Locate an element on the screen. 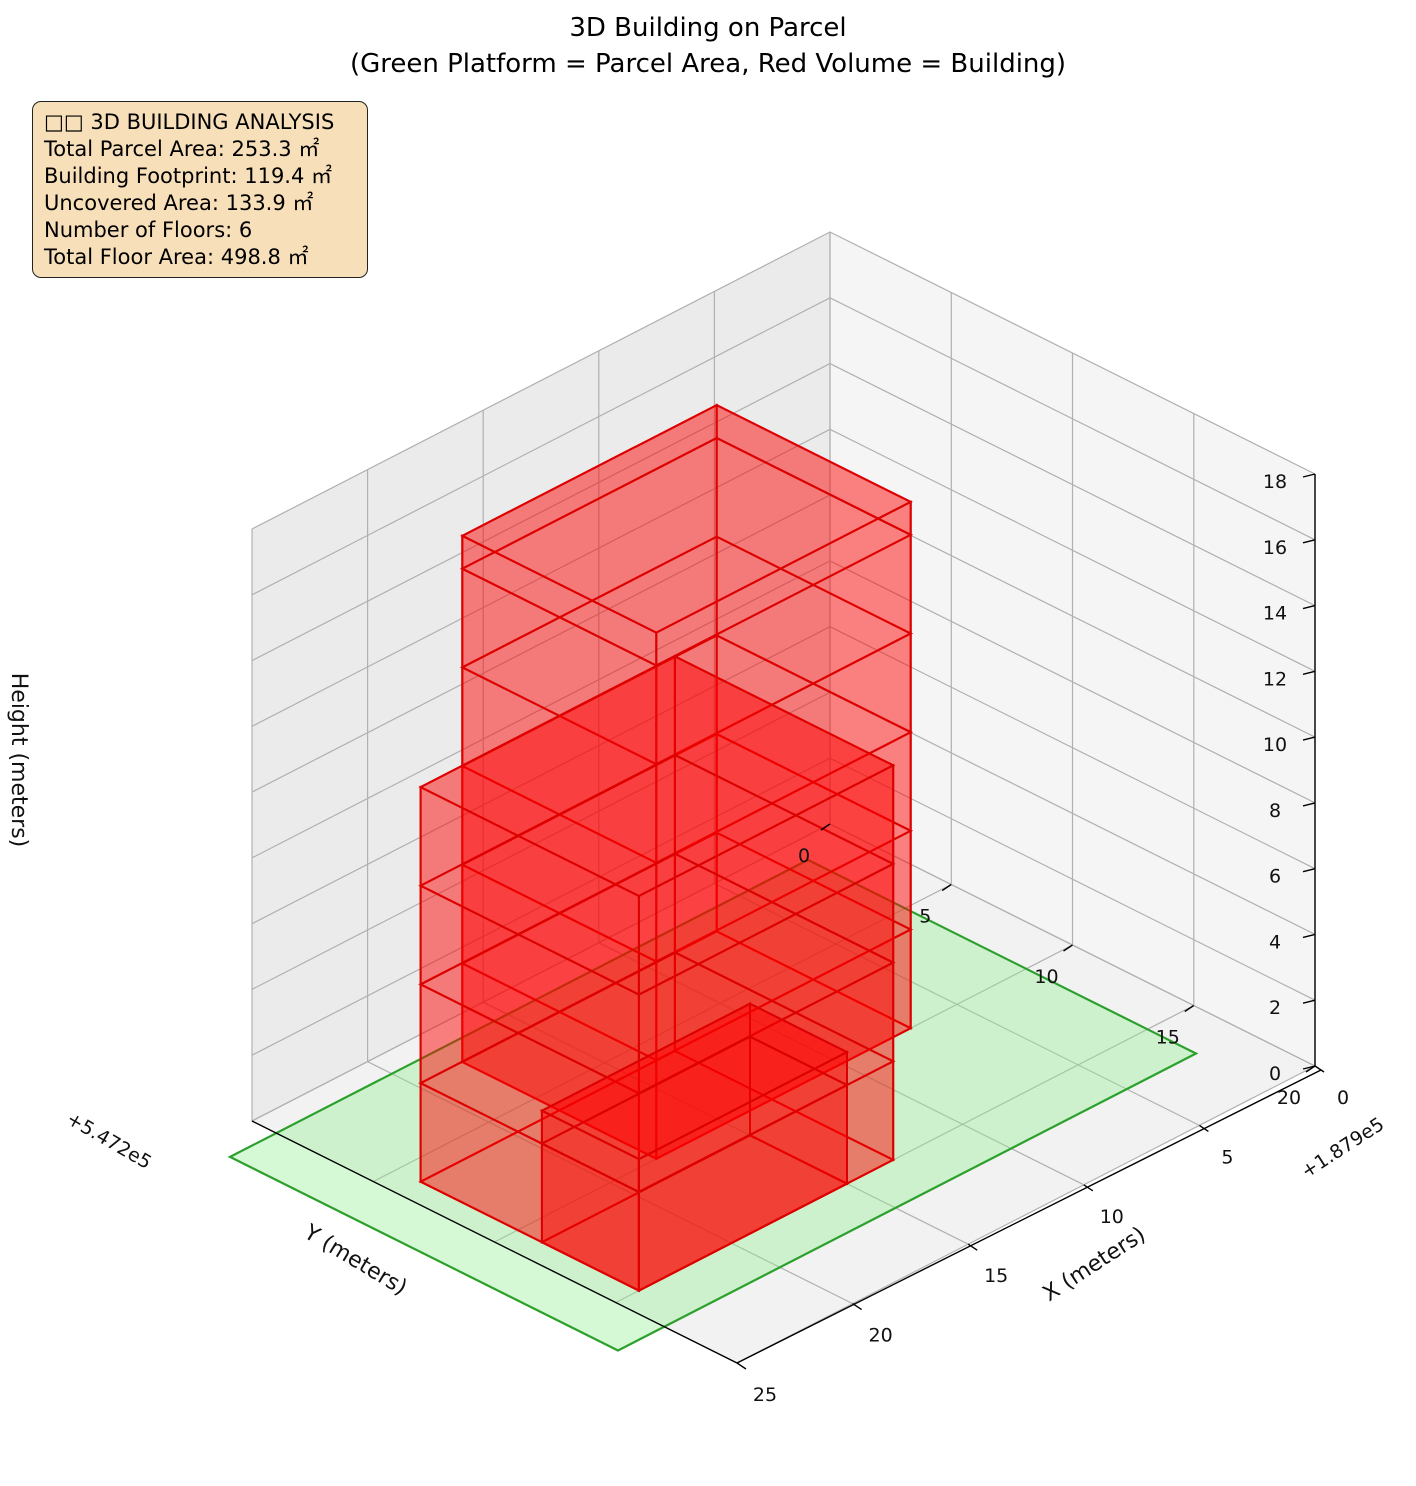 The image size is (1416, 1486). z-tick-label: 6 is located at coordinates (1275, 877).